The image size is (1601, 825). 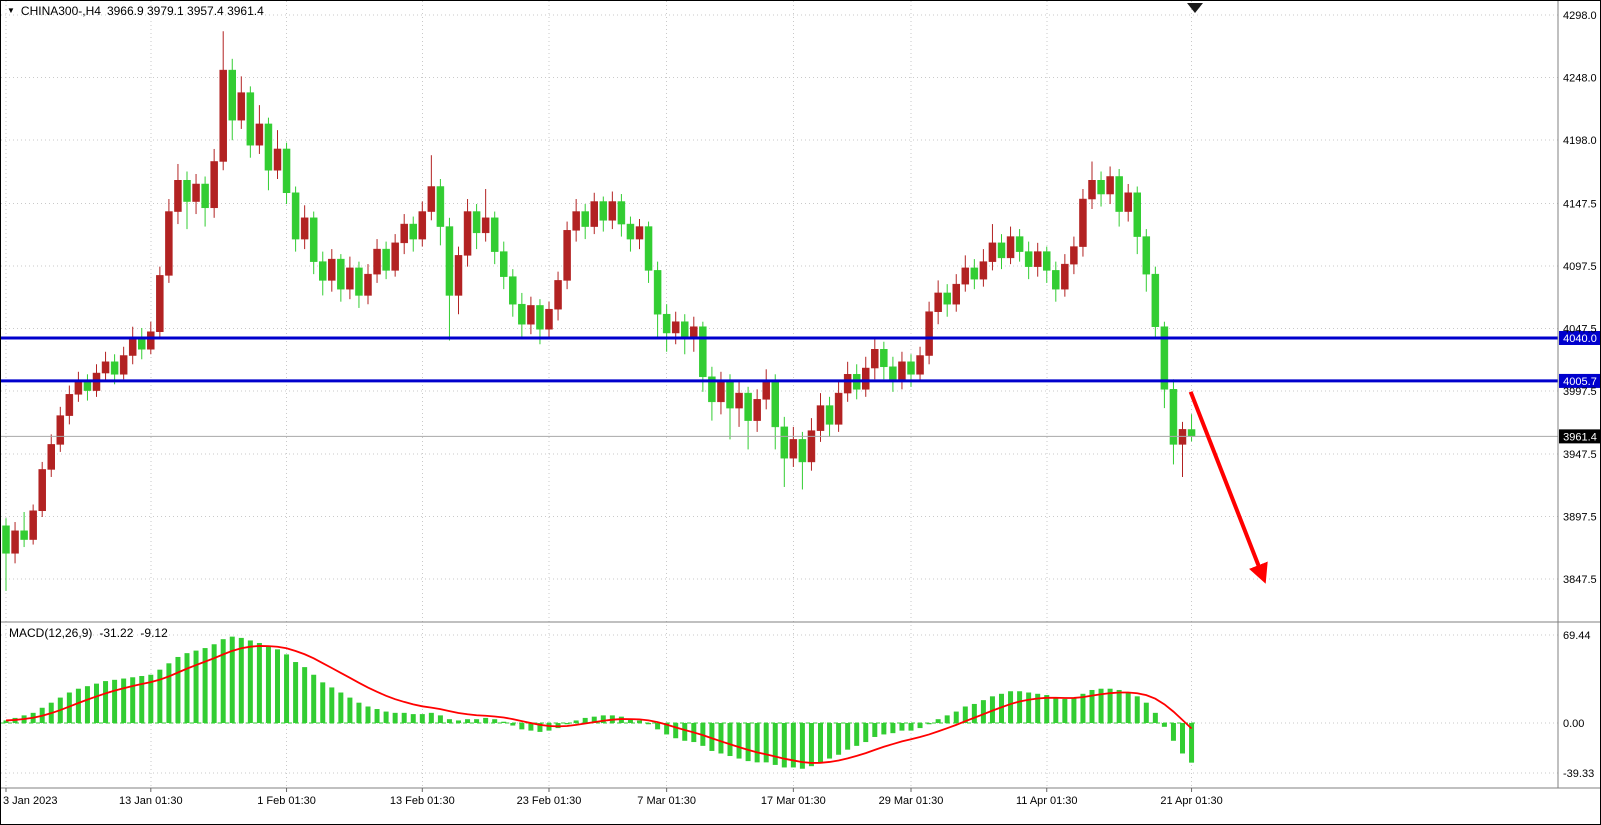 I want to click on svg-text: 23 Feb 01:30, so click(x=549, y=801).